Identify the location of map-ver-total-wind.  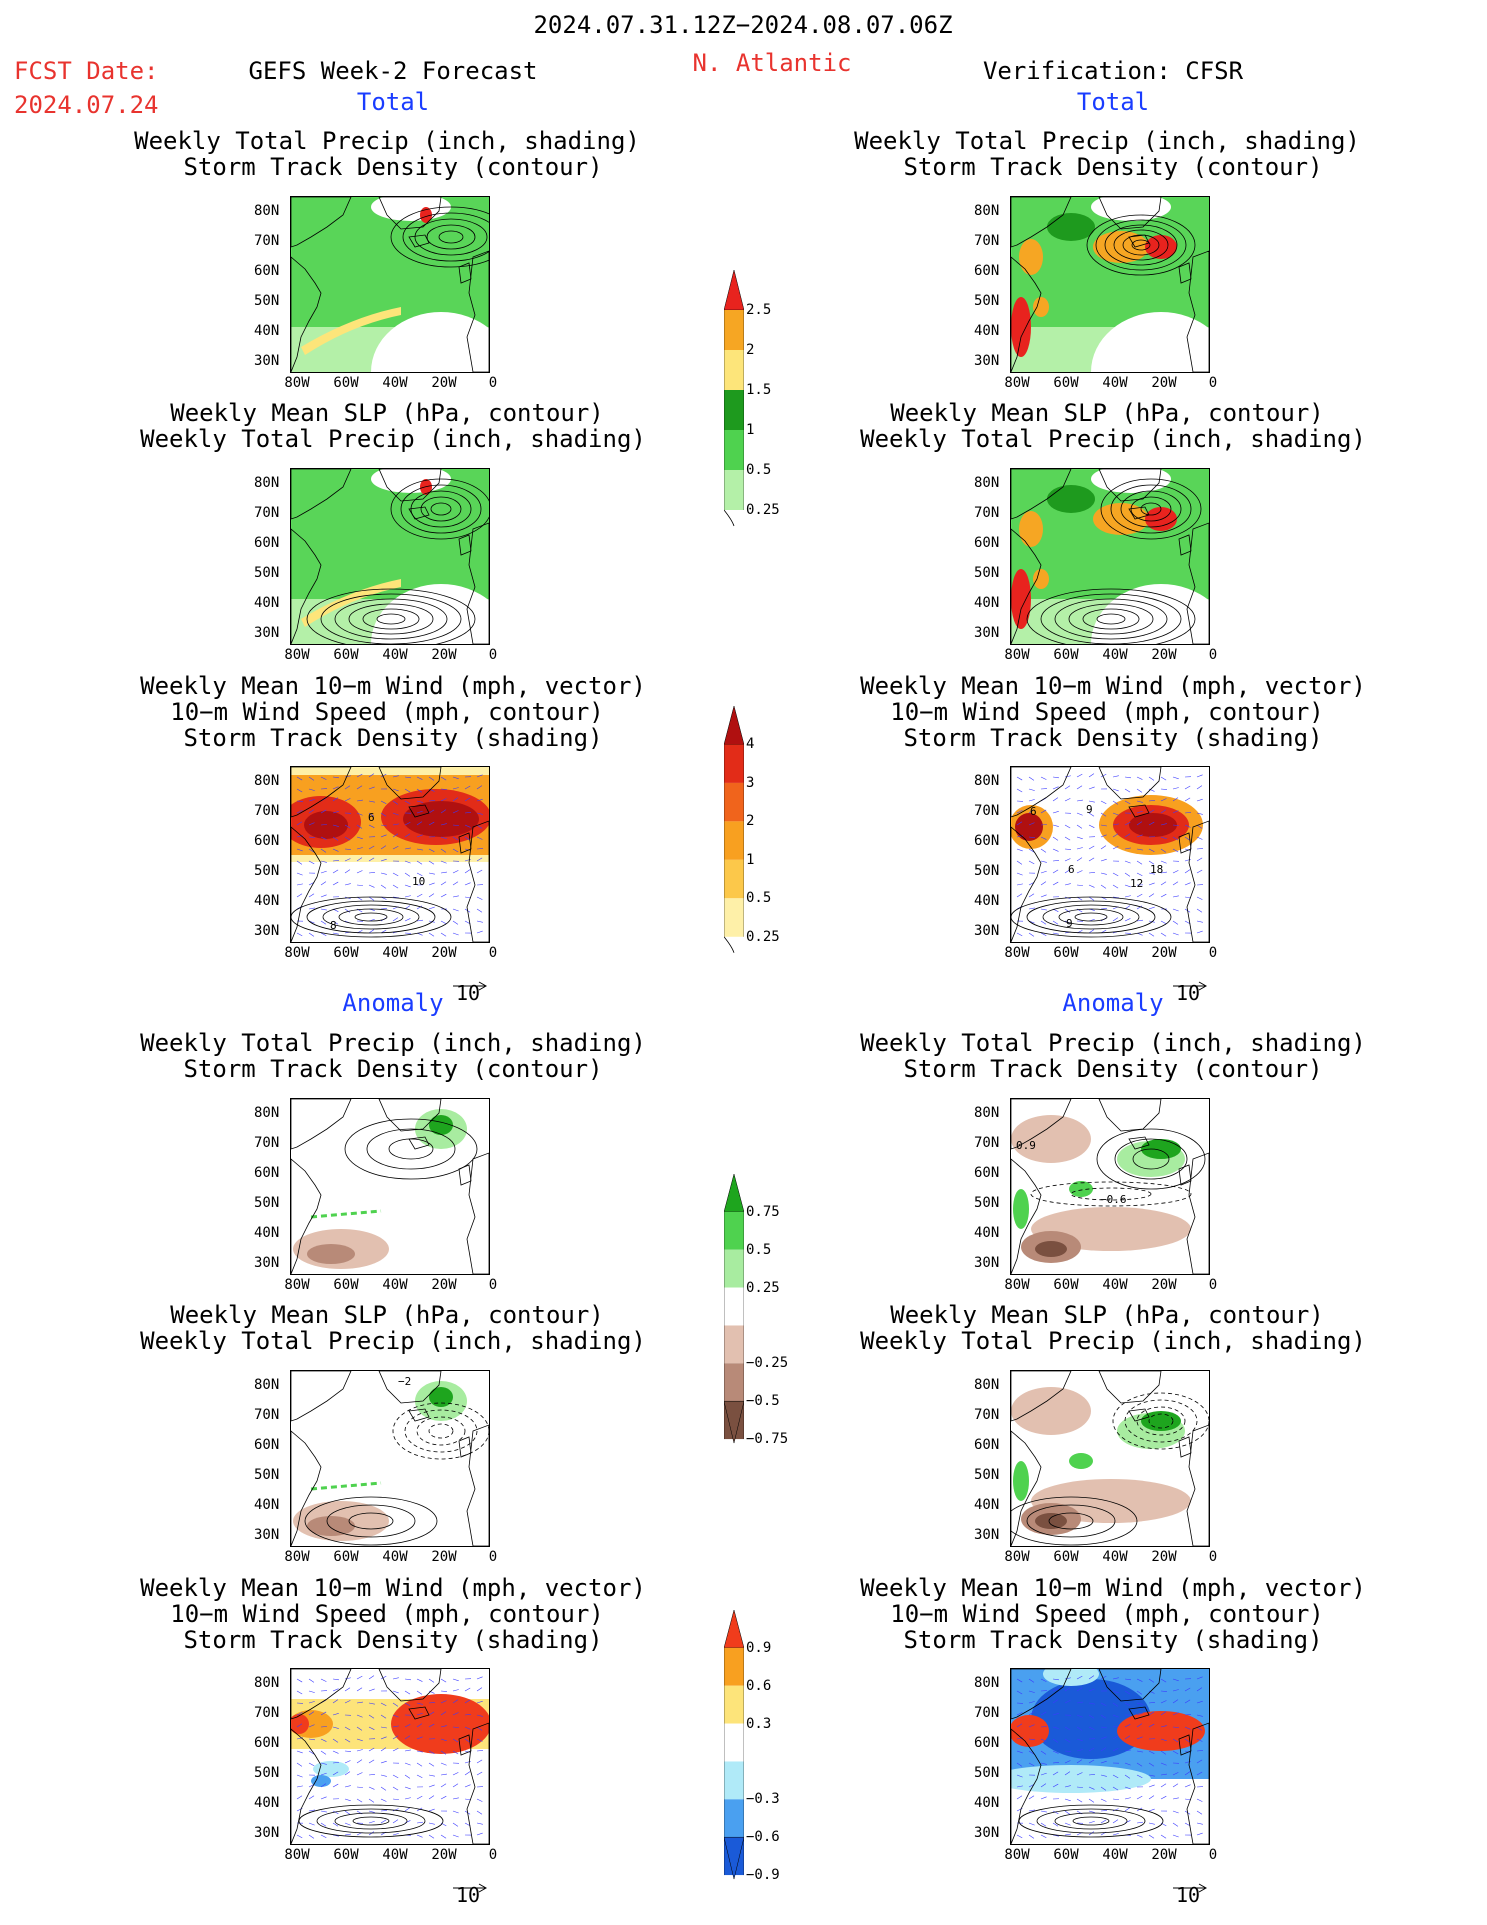
(1110, 854).